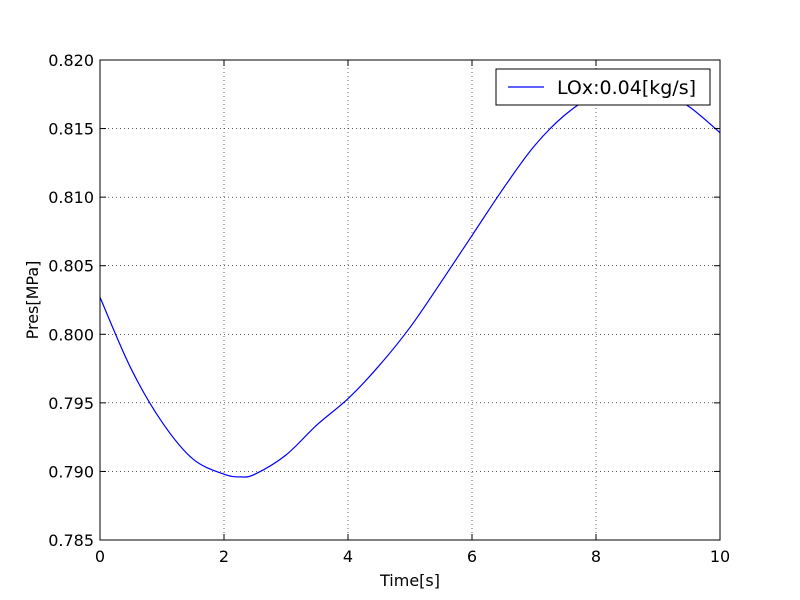 The image size is (800, 600). What do you see at coordinates (409, 580) in the screenshot?
I see `x-axis-label: Time[s]` at bounding box center [409, 580].